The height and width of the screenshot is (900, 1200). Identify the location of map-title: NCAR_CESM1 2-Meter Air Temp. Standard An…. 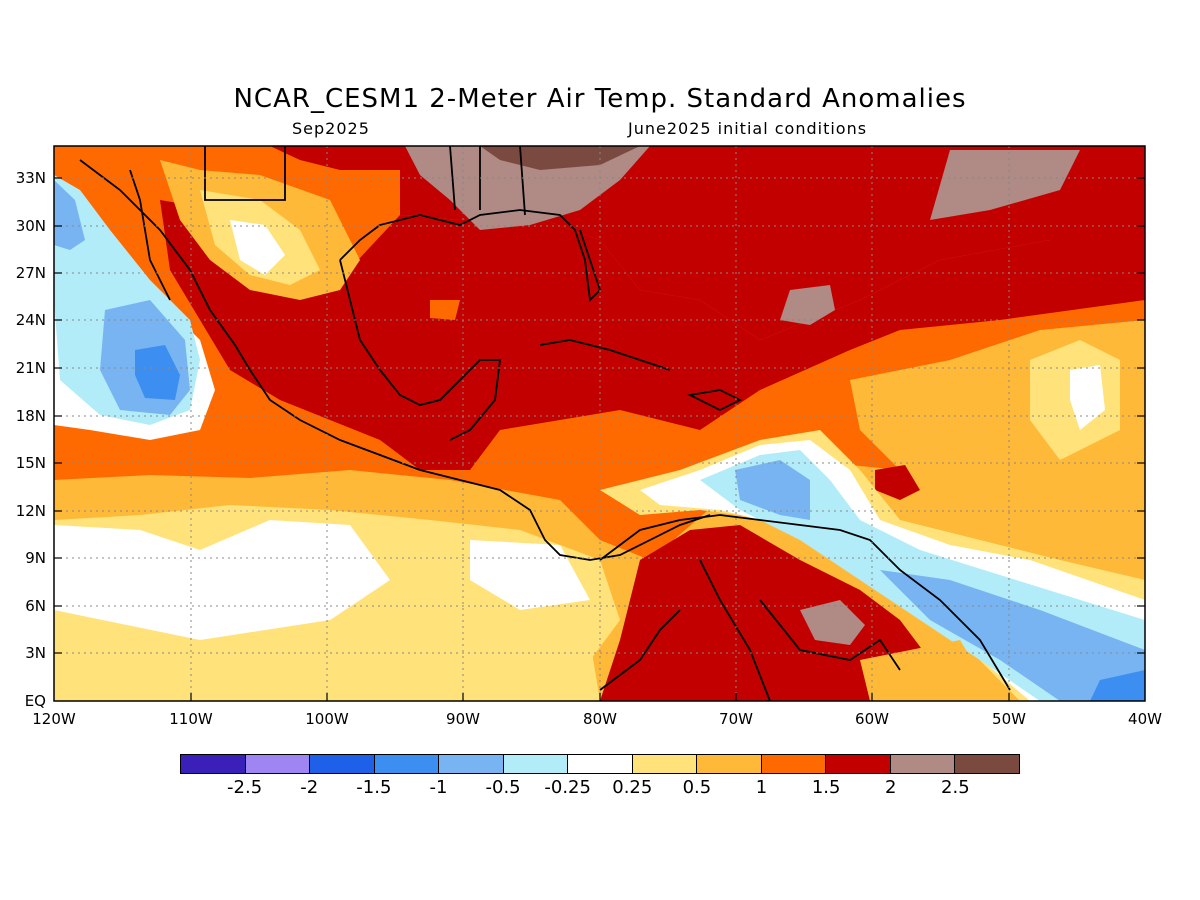
(600, 99).